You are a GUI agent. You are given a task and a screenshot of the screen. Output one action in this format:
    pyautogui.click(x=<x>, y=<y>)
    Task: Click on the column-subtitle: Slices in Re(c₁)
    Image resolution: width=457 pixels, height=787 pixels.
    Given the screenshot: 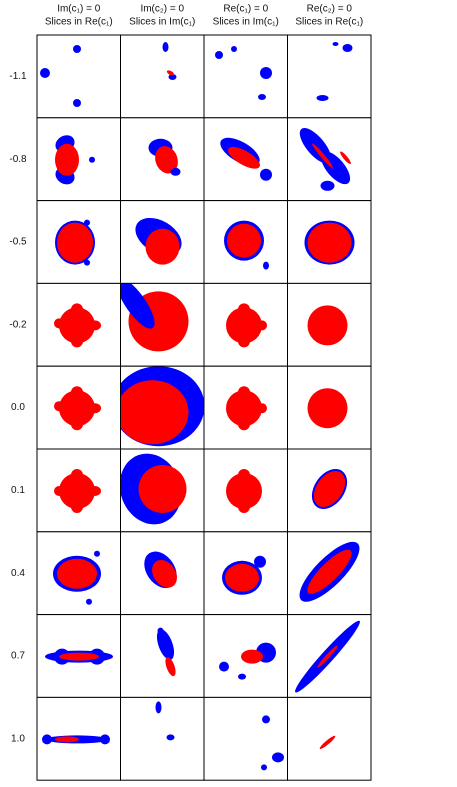 What is the action you would take?
    pyautogui.click(x=79, y=22)
    